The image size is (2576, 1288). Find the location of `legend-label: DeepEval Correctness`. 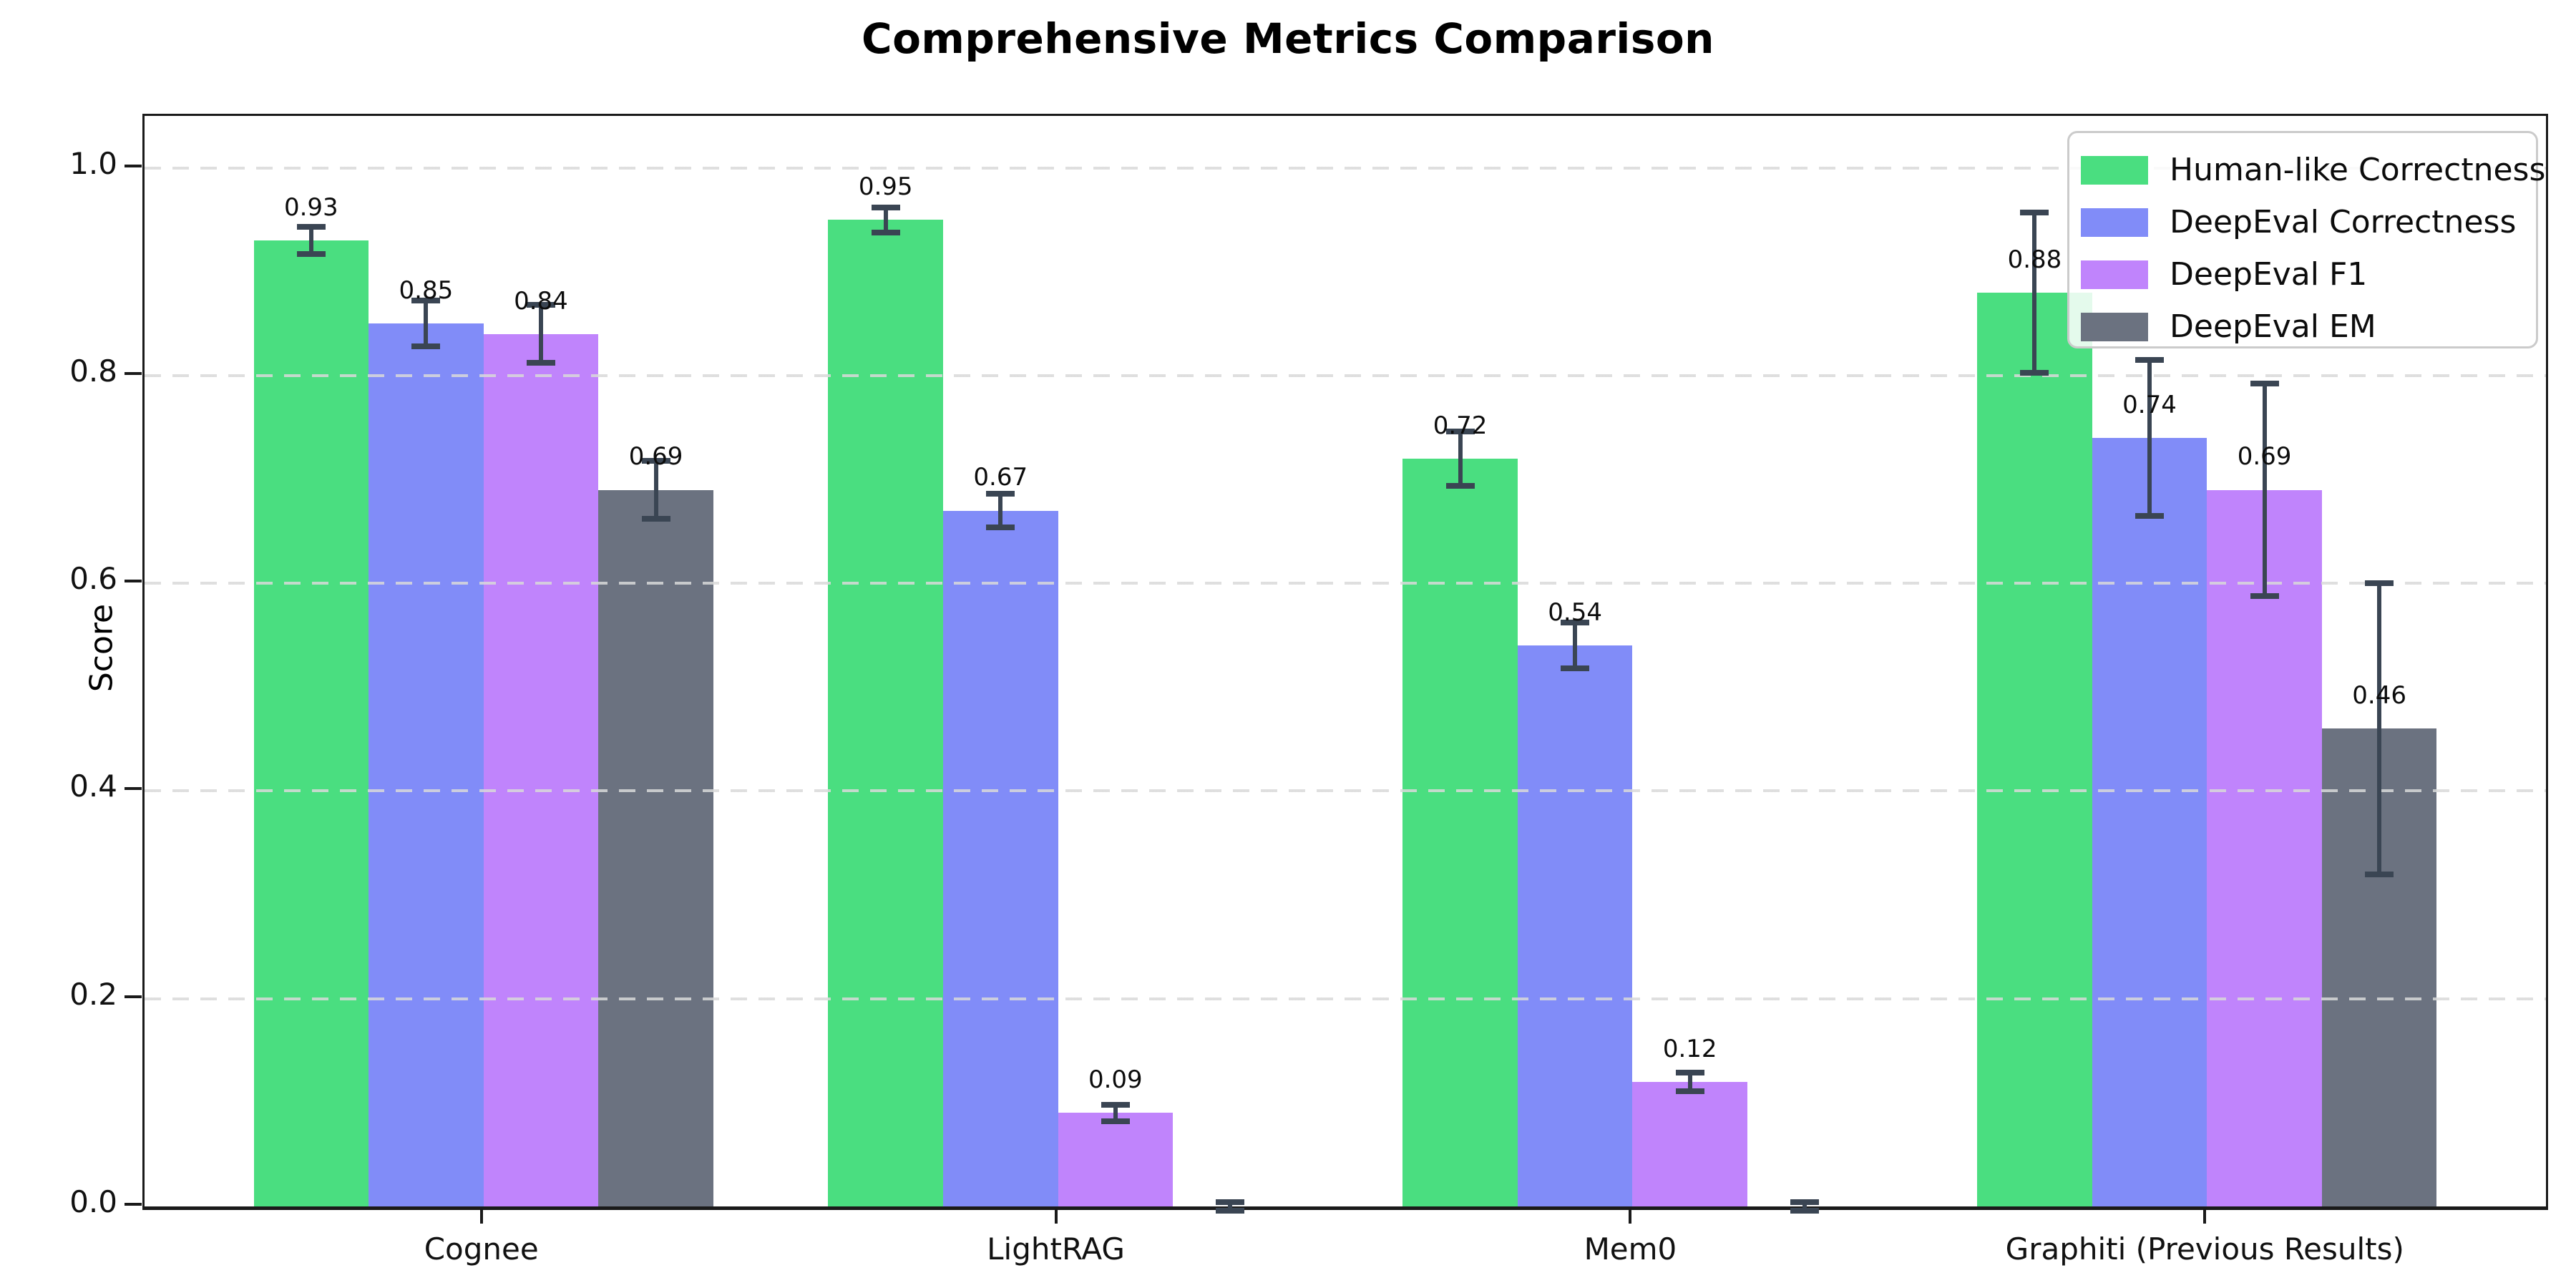

legend-label: DeepEval Correctness is located at coordinates (2343, 222).